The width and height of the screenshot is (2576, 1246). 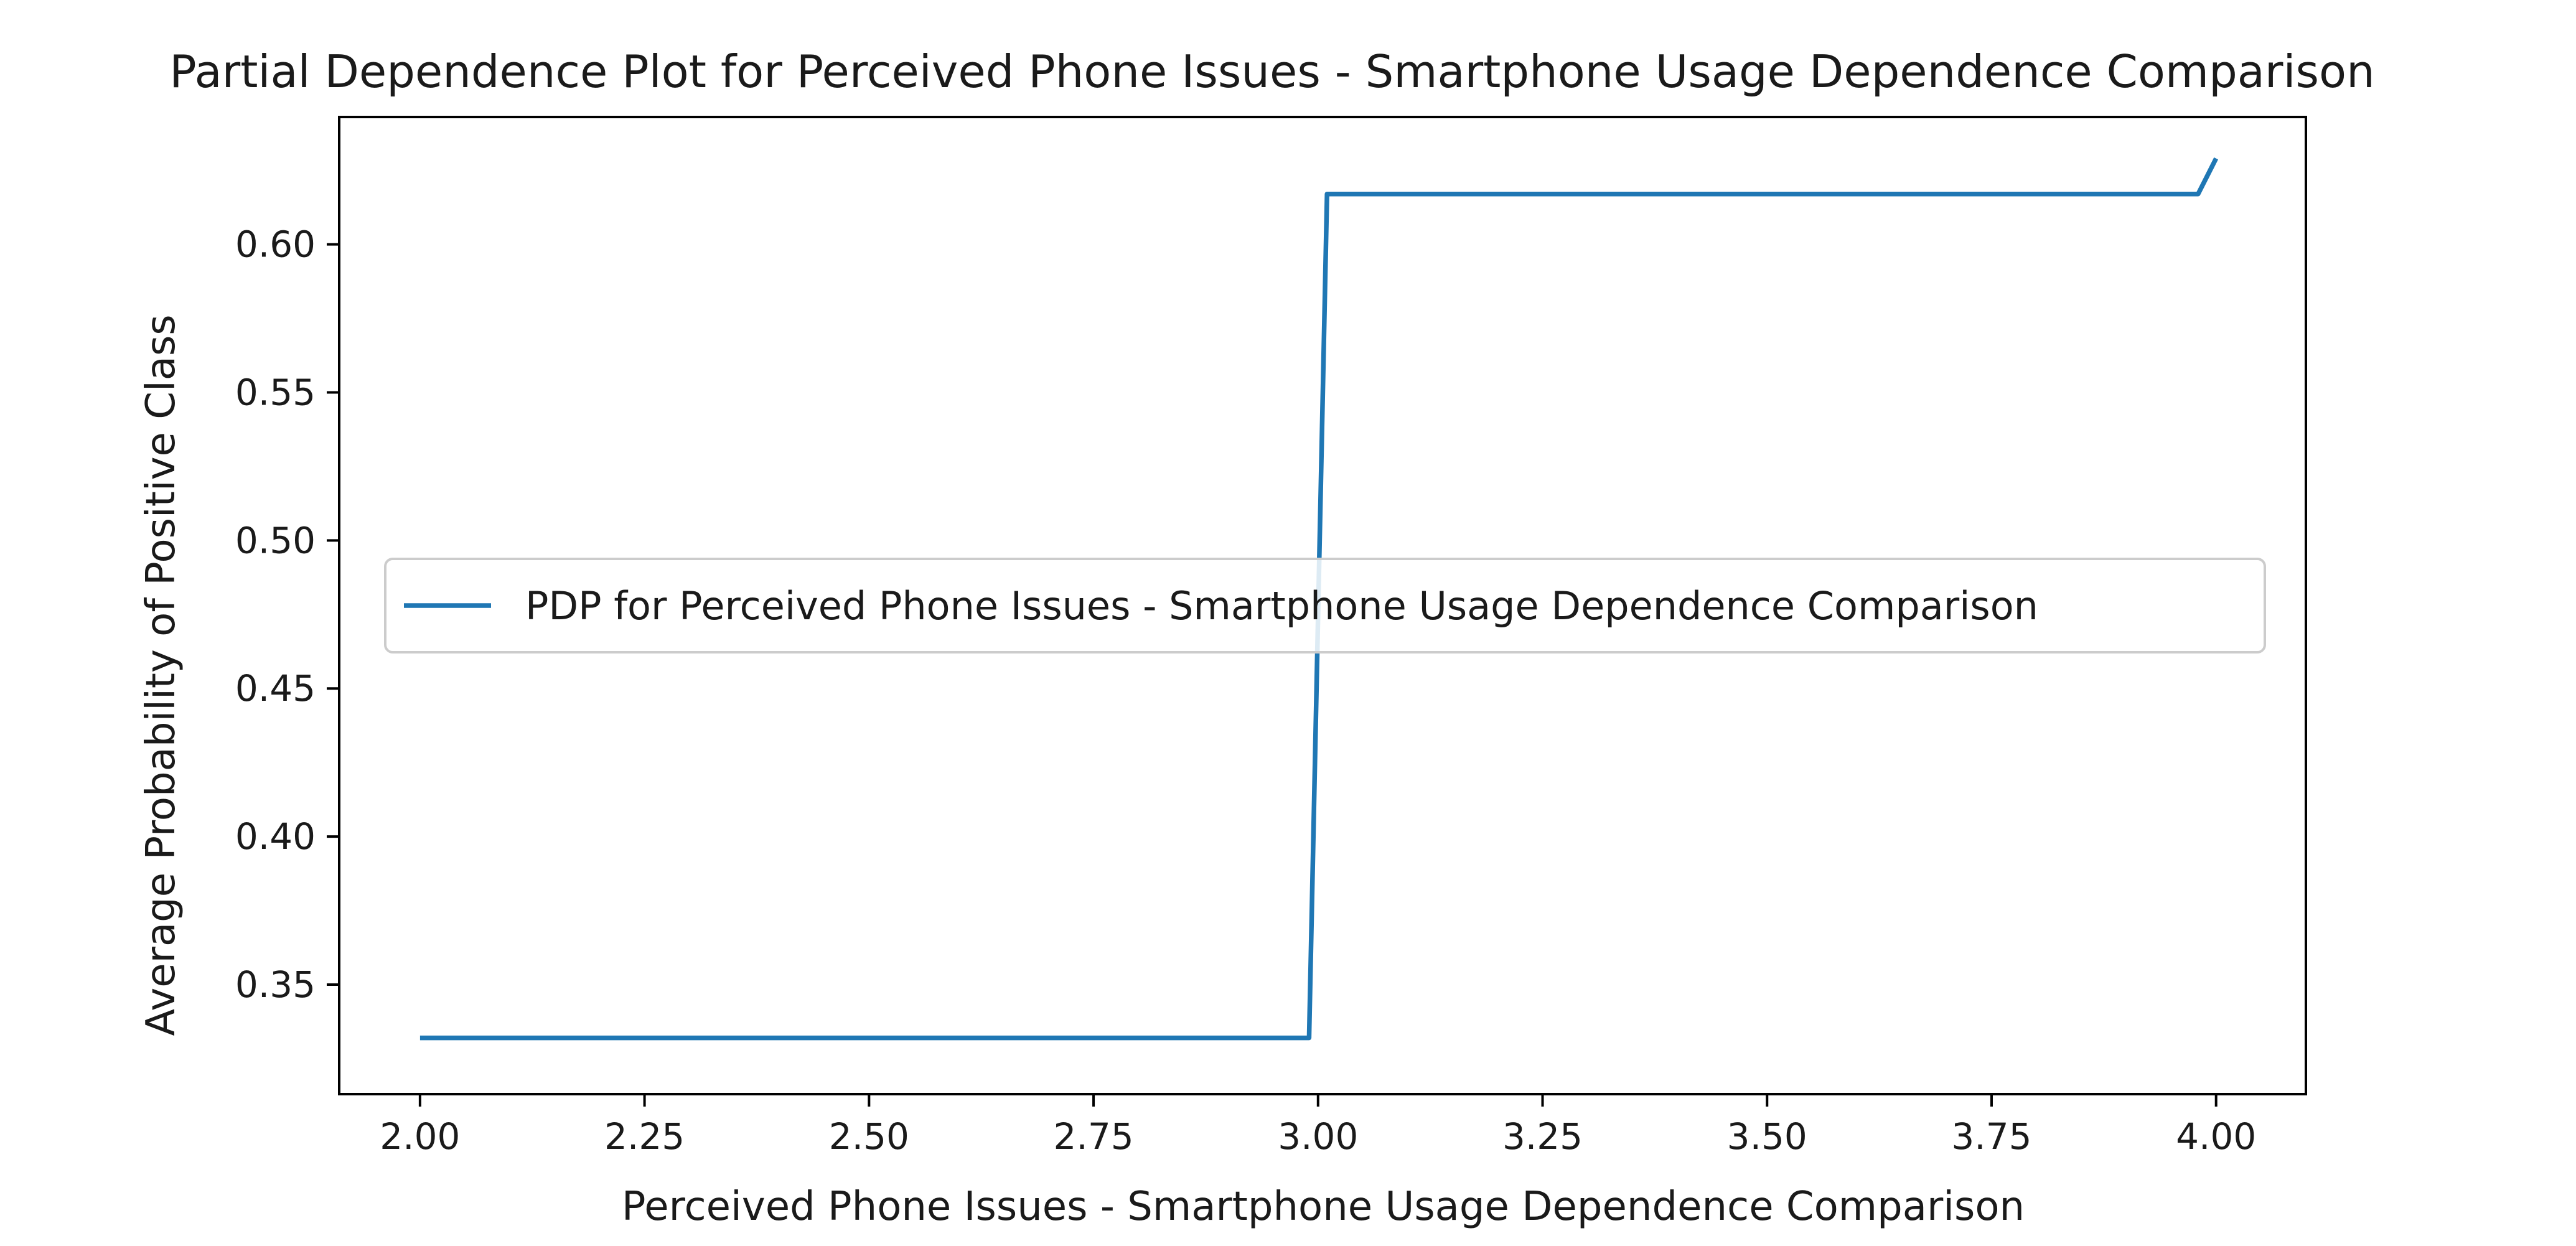 What do you see at coordinates (275, 688) in the screenshot?
I see `y-tick-label: 0.45` at bounding box center [275, 688].